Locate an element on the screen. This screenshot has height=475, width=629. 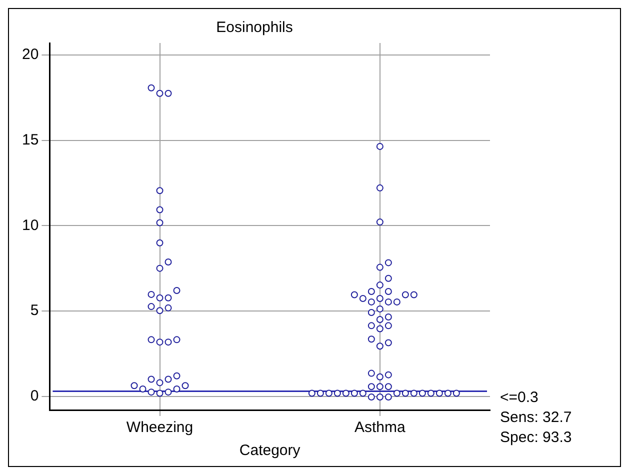
x-axis-title: Category is located at coordinates (270, 451).